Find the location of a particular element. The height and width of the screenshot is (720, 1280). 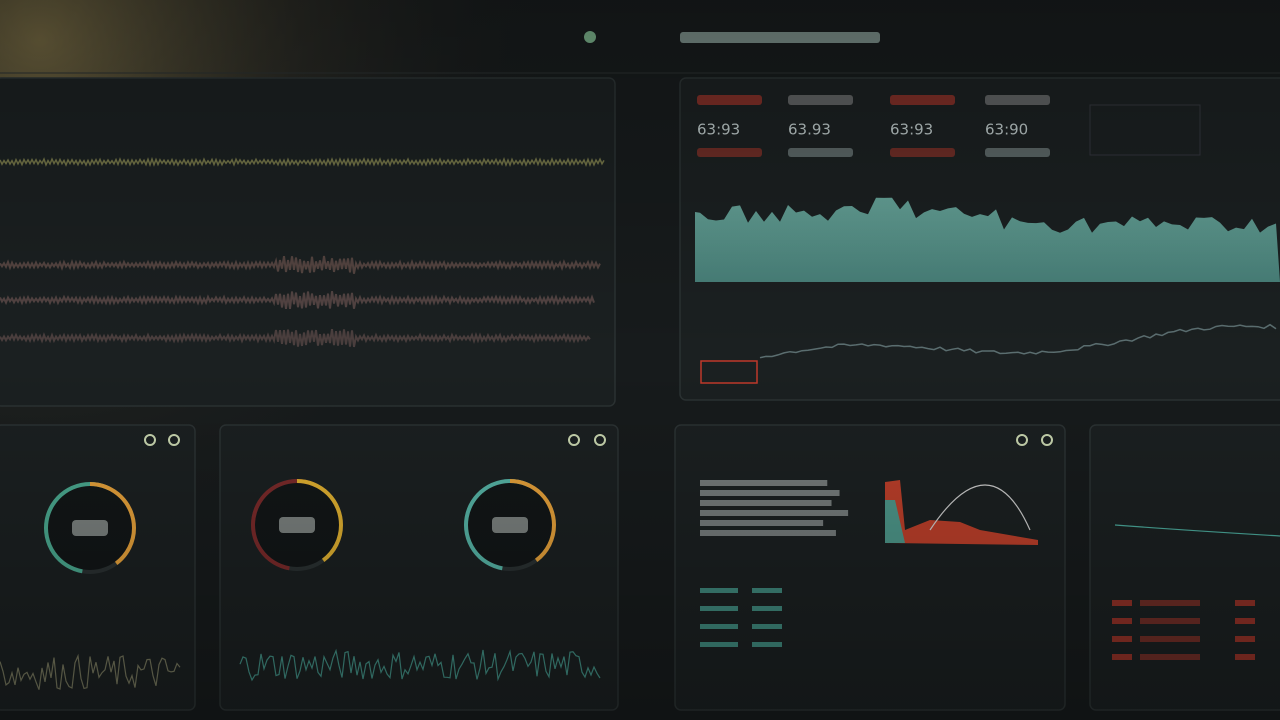

title-blur is located at coordinates (780, 37).